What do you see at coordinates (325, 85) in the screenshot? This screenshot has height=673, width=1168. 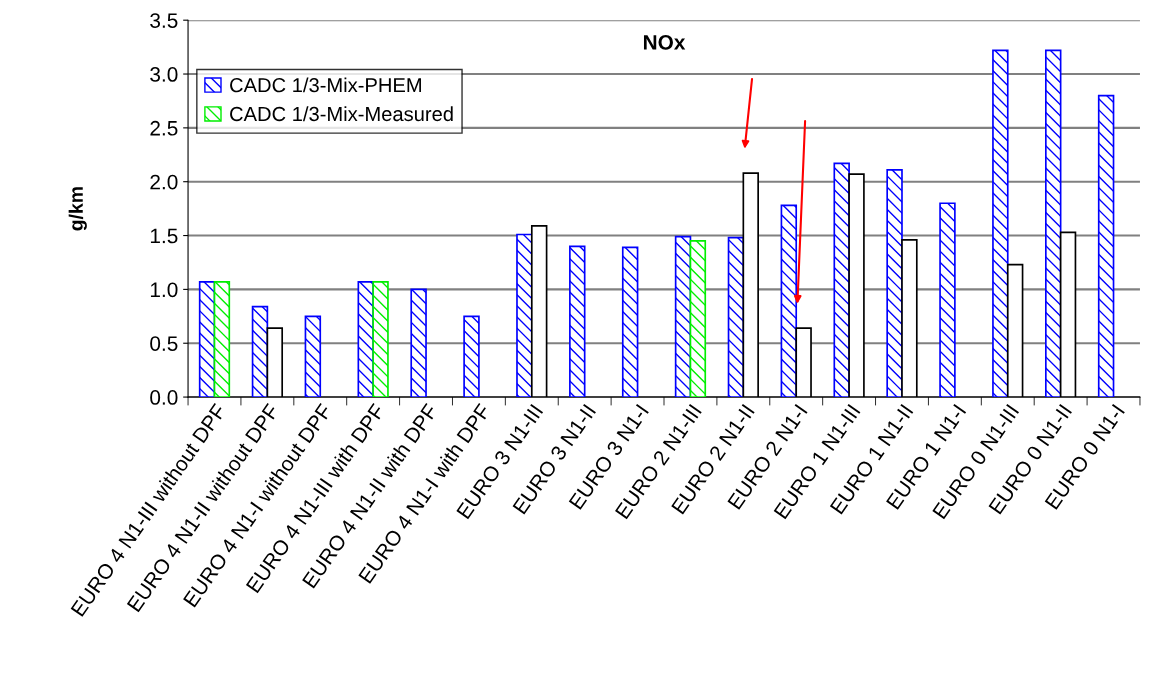 I see `legend-label: CADC 1/3-Mix-PHEM` at bounding box center [325, 85].